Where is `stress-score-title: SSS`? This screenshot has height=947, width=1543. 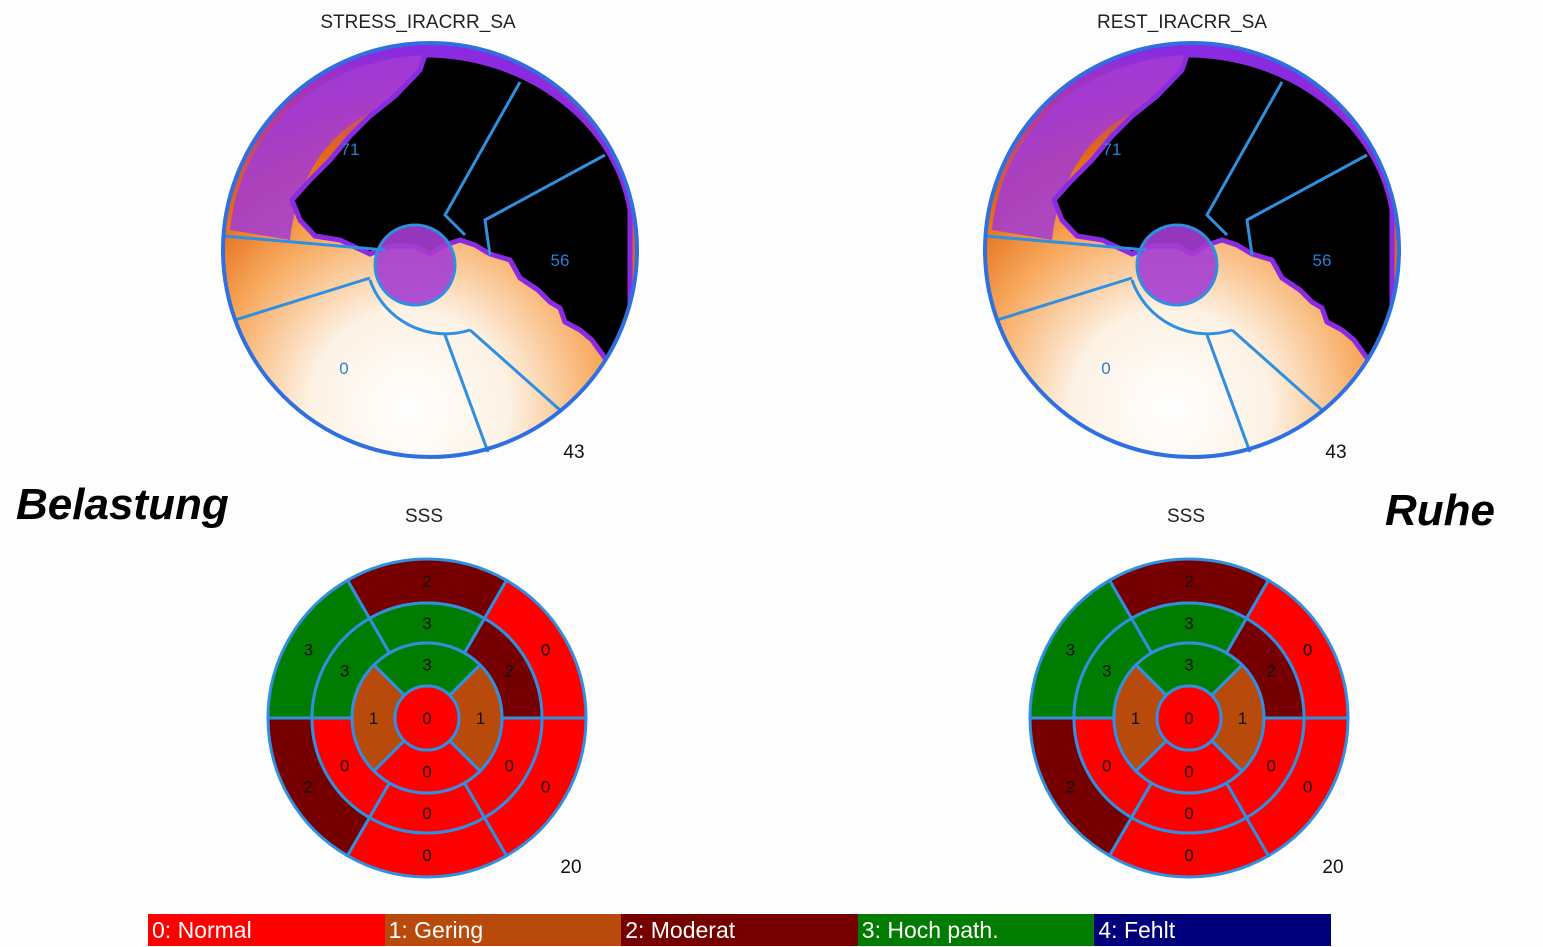
stress-score-title: SSS is located at coordinates (424, 516).